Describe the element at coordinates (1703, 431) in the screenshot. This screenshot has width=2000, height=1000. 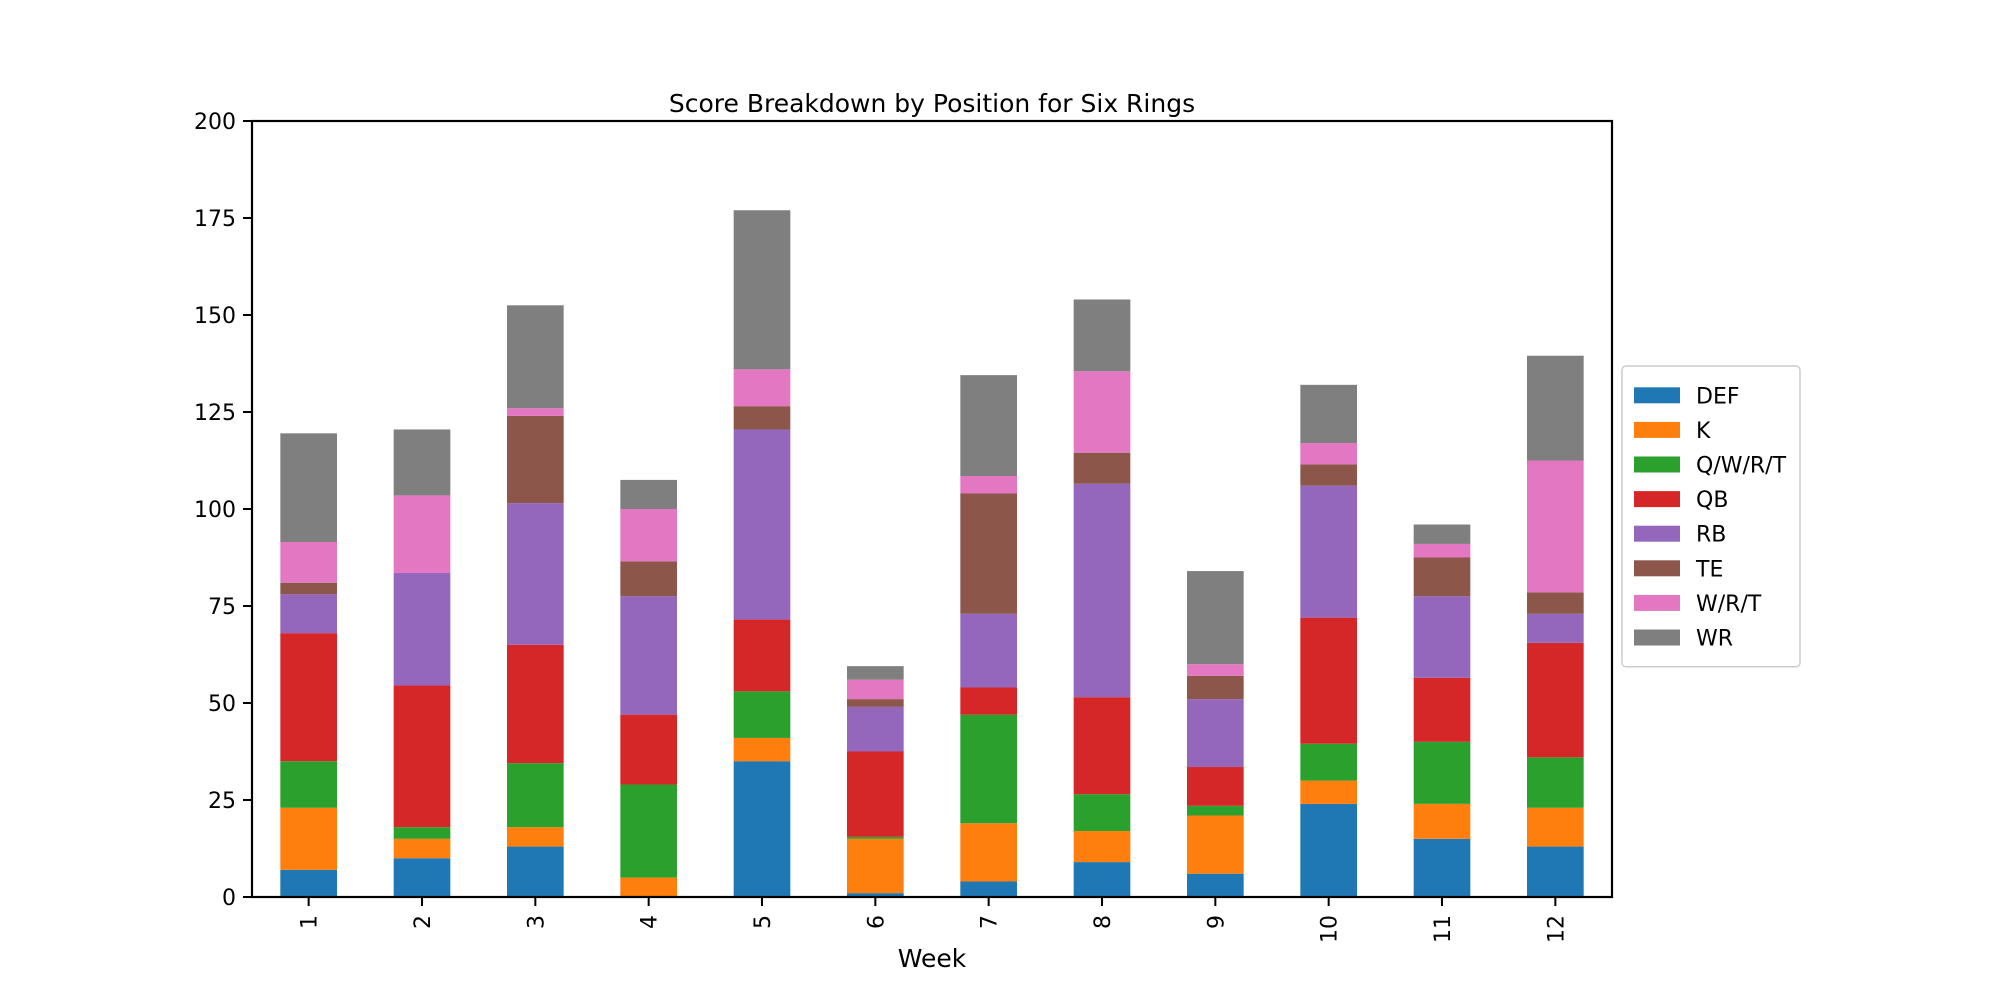
I see `legend-label: K` at that location.